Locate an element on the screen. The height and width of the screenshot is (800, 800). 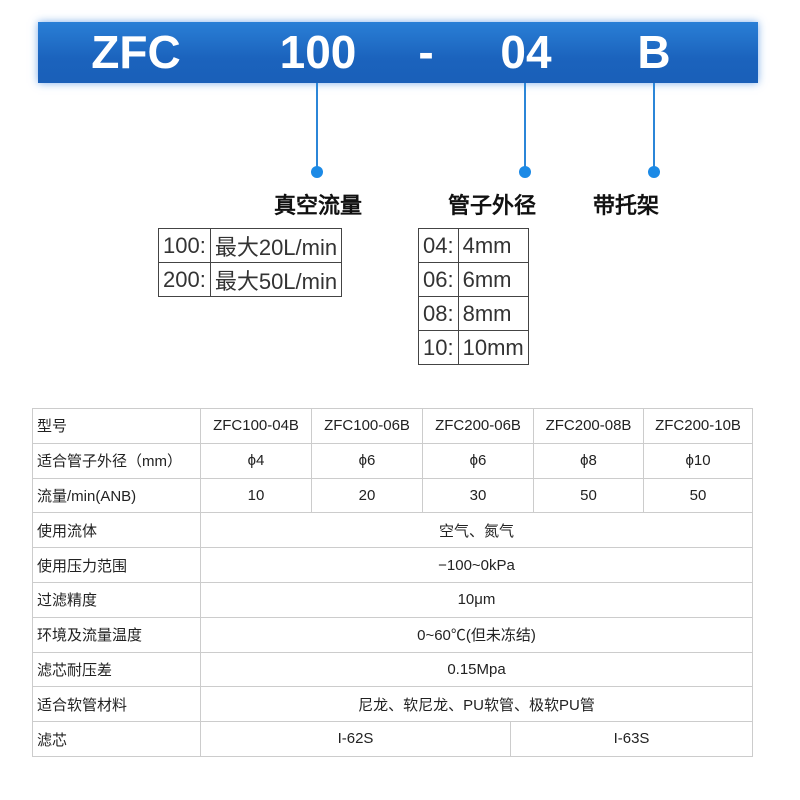
table-cell: 10μm is located at coordinates (476, 599).